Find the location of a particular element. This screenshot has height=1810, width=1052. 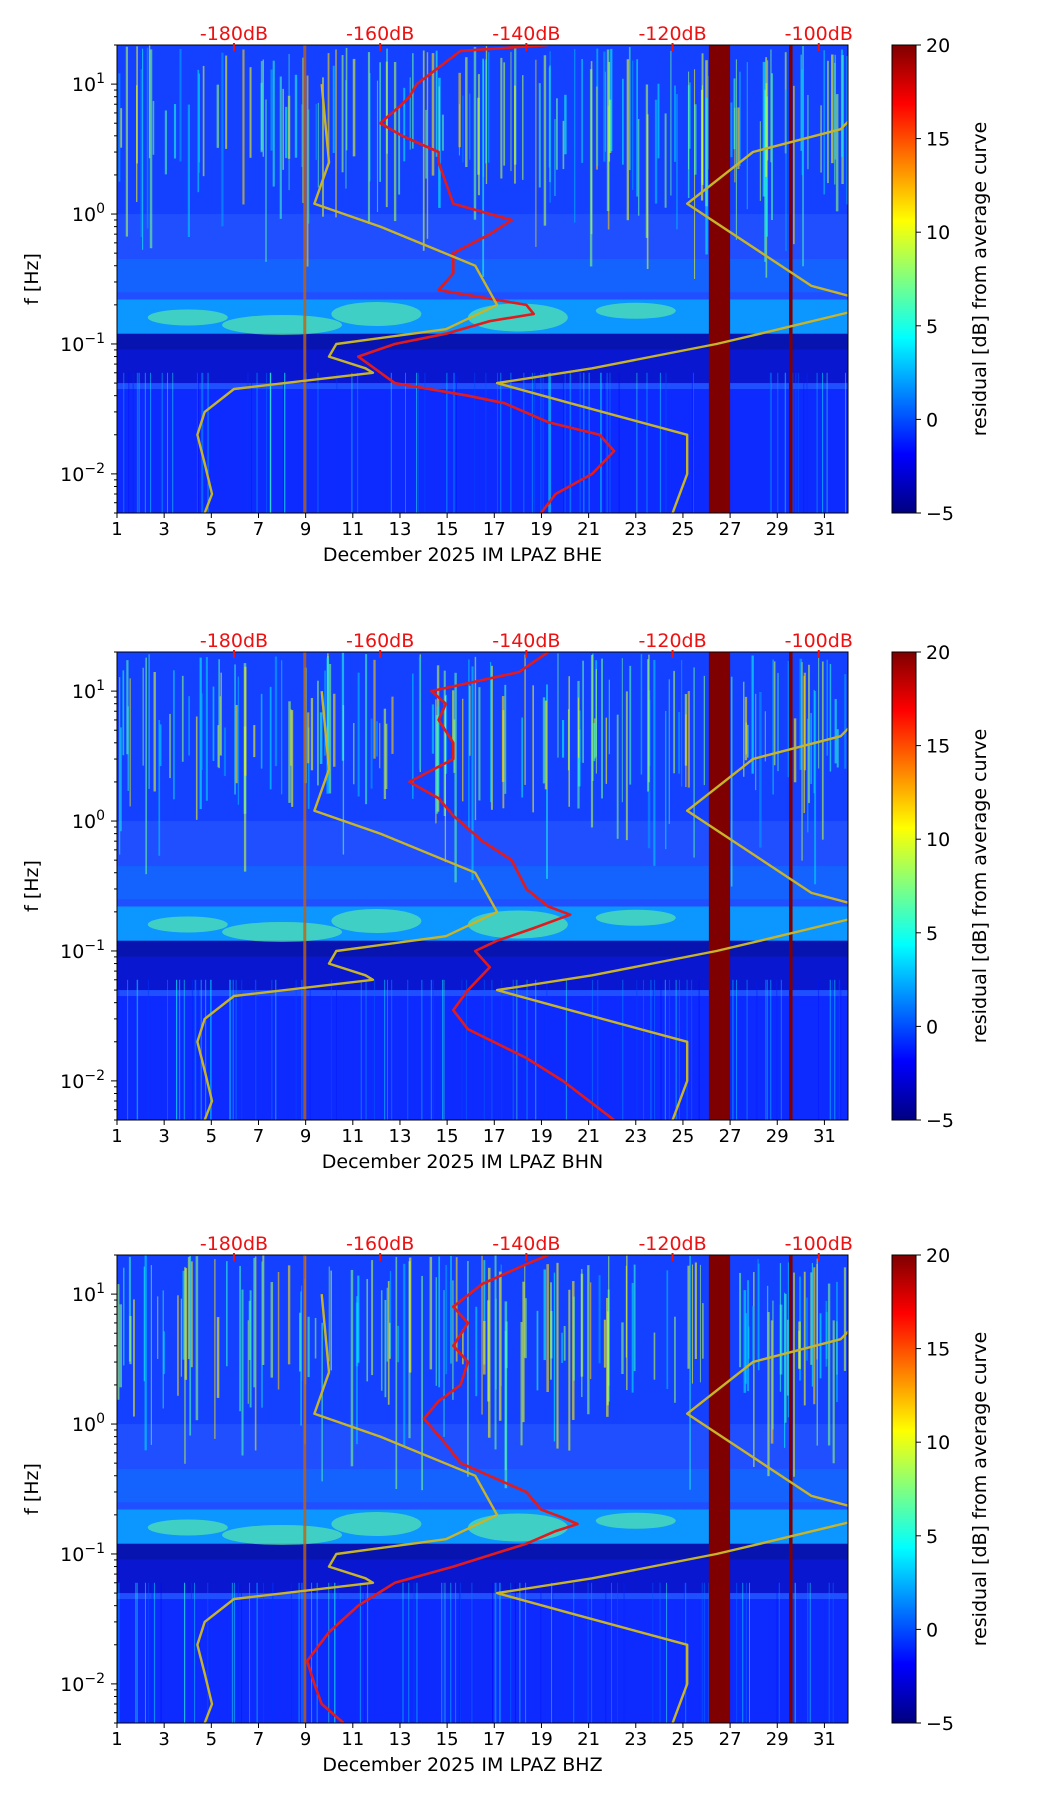

y-tick-label: 10⁻² is located at coordinates (82, 473).